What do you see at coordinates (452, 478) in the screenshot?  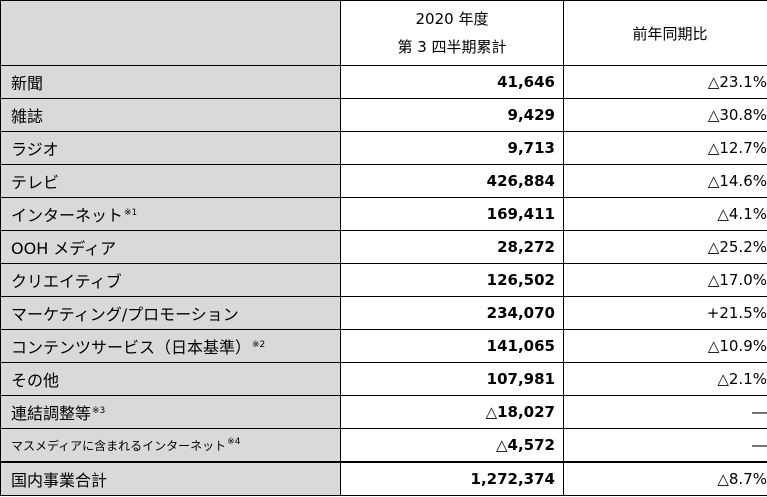 I see `total-value: 1,272,374` at bounding box center [452, 478].